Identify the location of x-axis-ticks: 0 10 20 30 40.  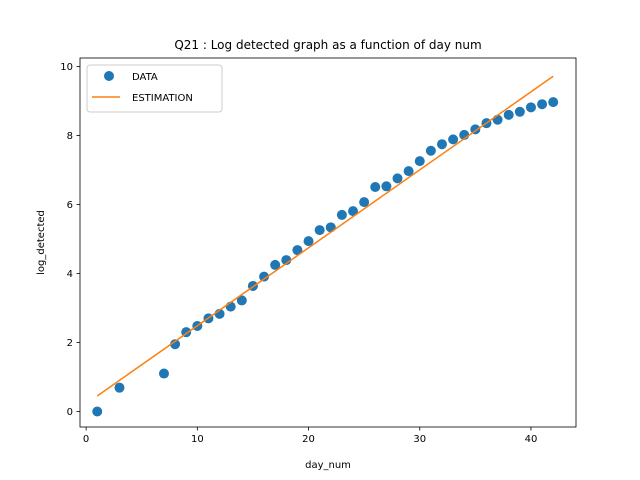
(310, 436).